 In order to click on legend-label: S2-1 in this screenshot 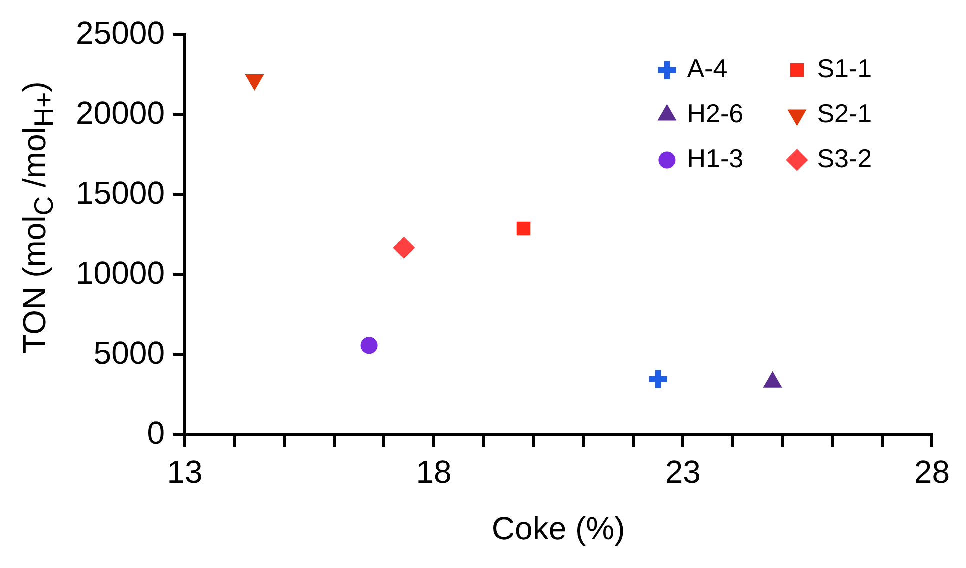, I will do `click(844, 113)`.